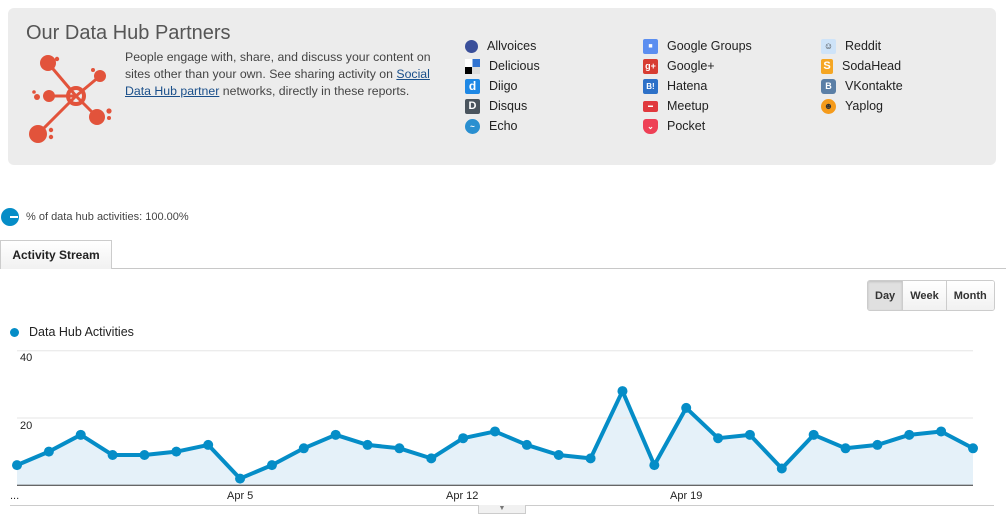 The height and width of the screenshot is (524, 1006). I want to click on yaplog-icon: ☻, so click(828, 106).